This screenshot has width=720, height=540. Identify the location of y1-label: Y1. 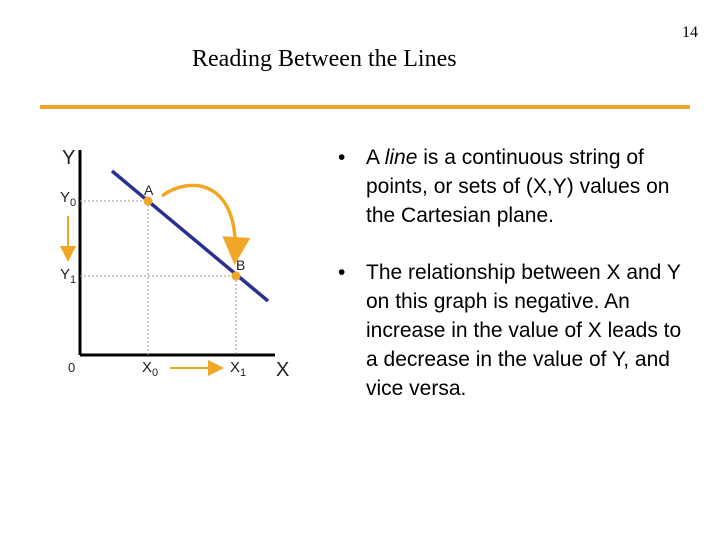
(68, 276).